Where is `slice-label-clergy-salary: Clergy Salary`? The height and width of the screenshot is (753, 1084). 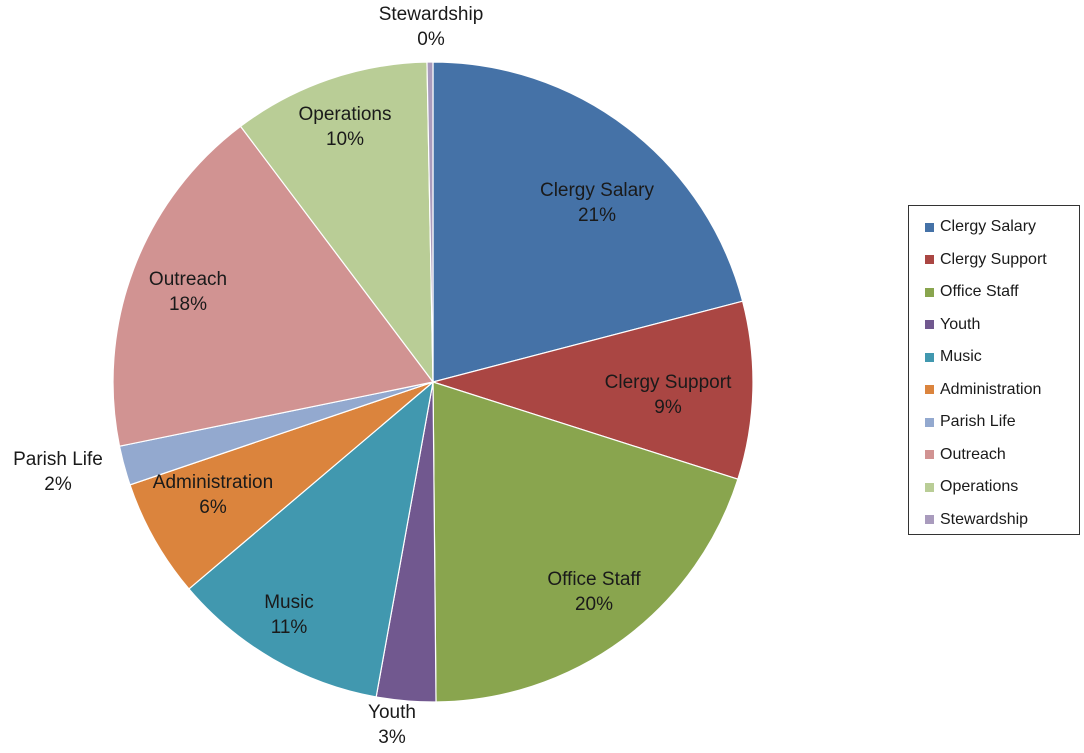
slice-label-clergy-salary: Clergy Salary is located at coordinates (597, 190).